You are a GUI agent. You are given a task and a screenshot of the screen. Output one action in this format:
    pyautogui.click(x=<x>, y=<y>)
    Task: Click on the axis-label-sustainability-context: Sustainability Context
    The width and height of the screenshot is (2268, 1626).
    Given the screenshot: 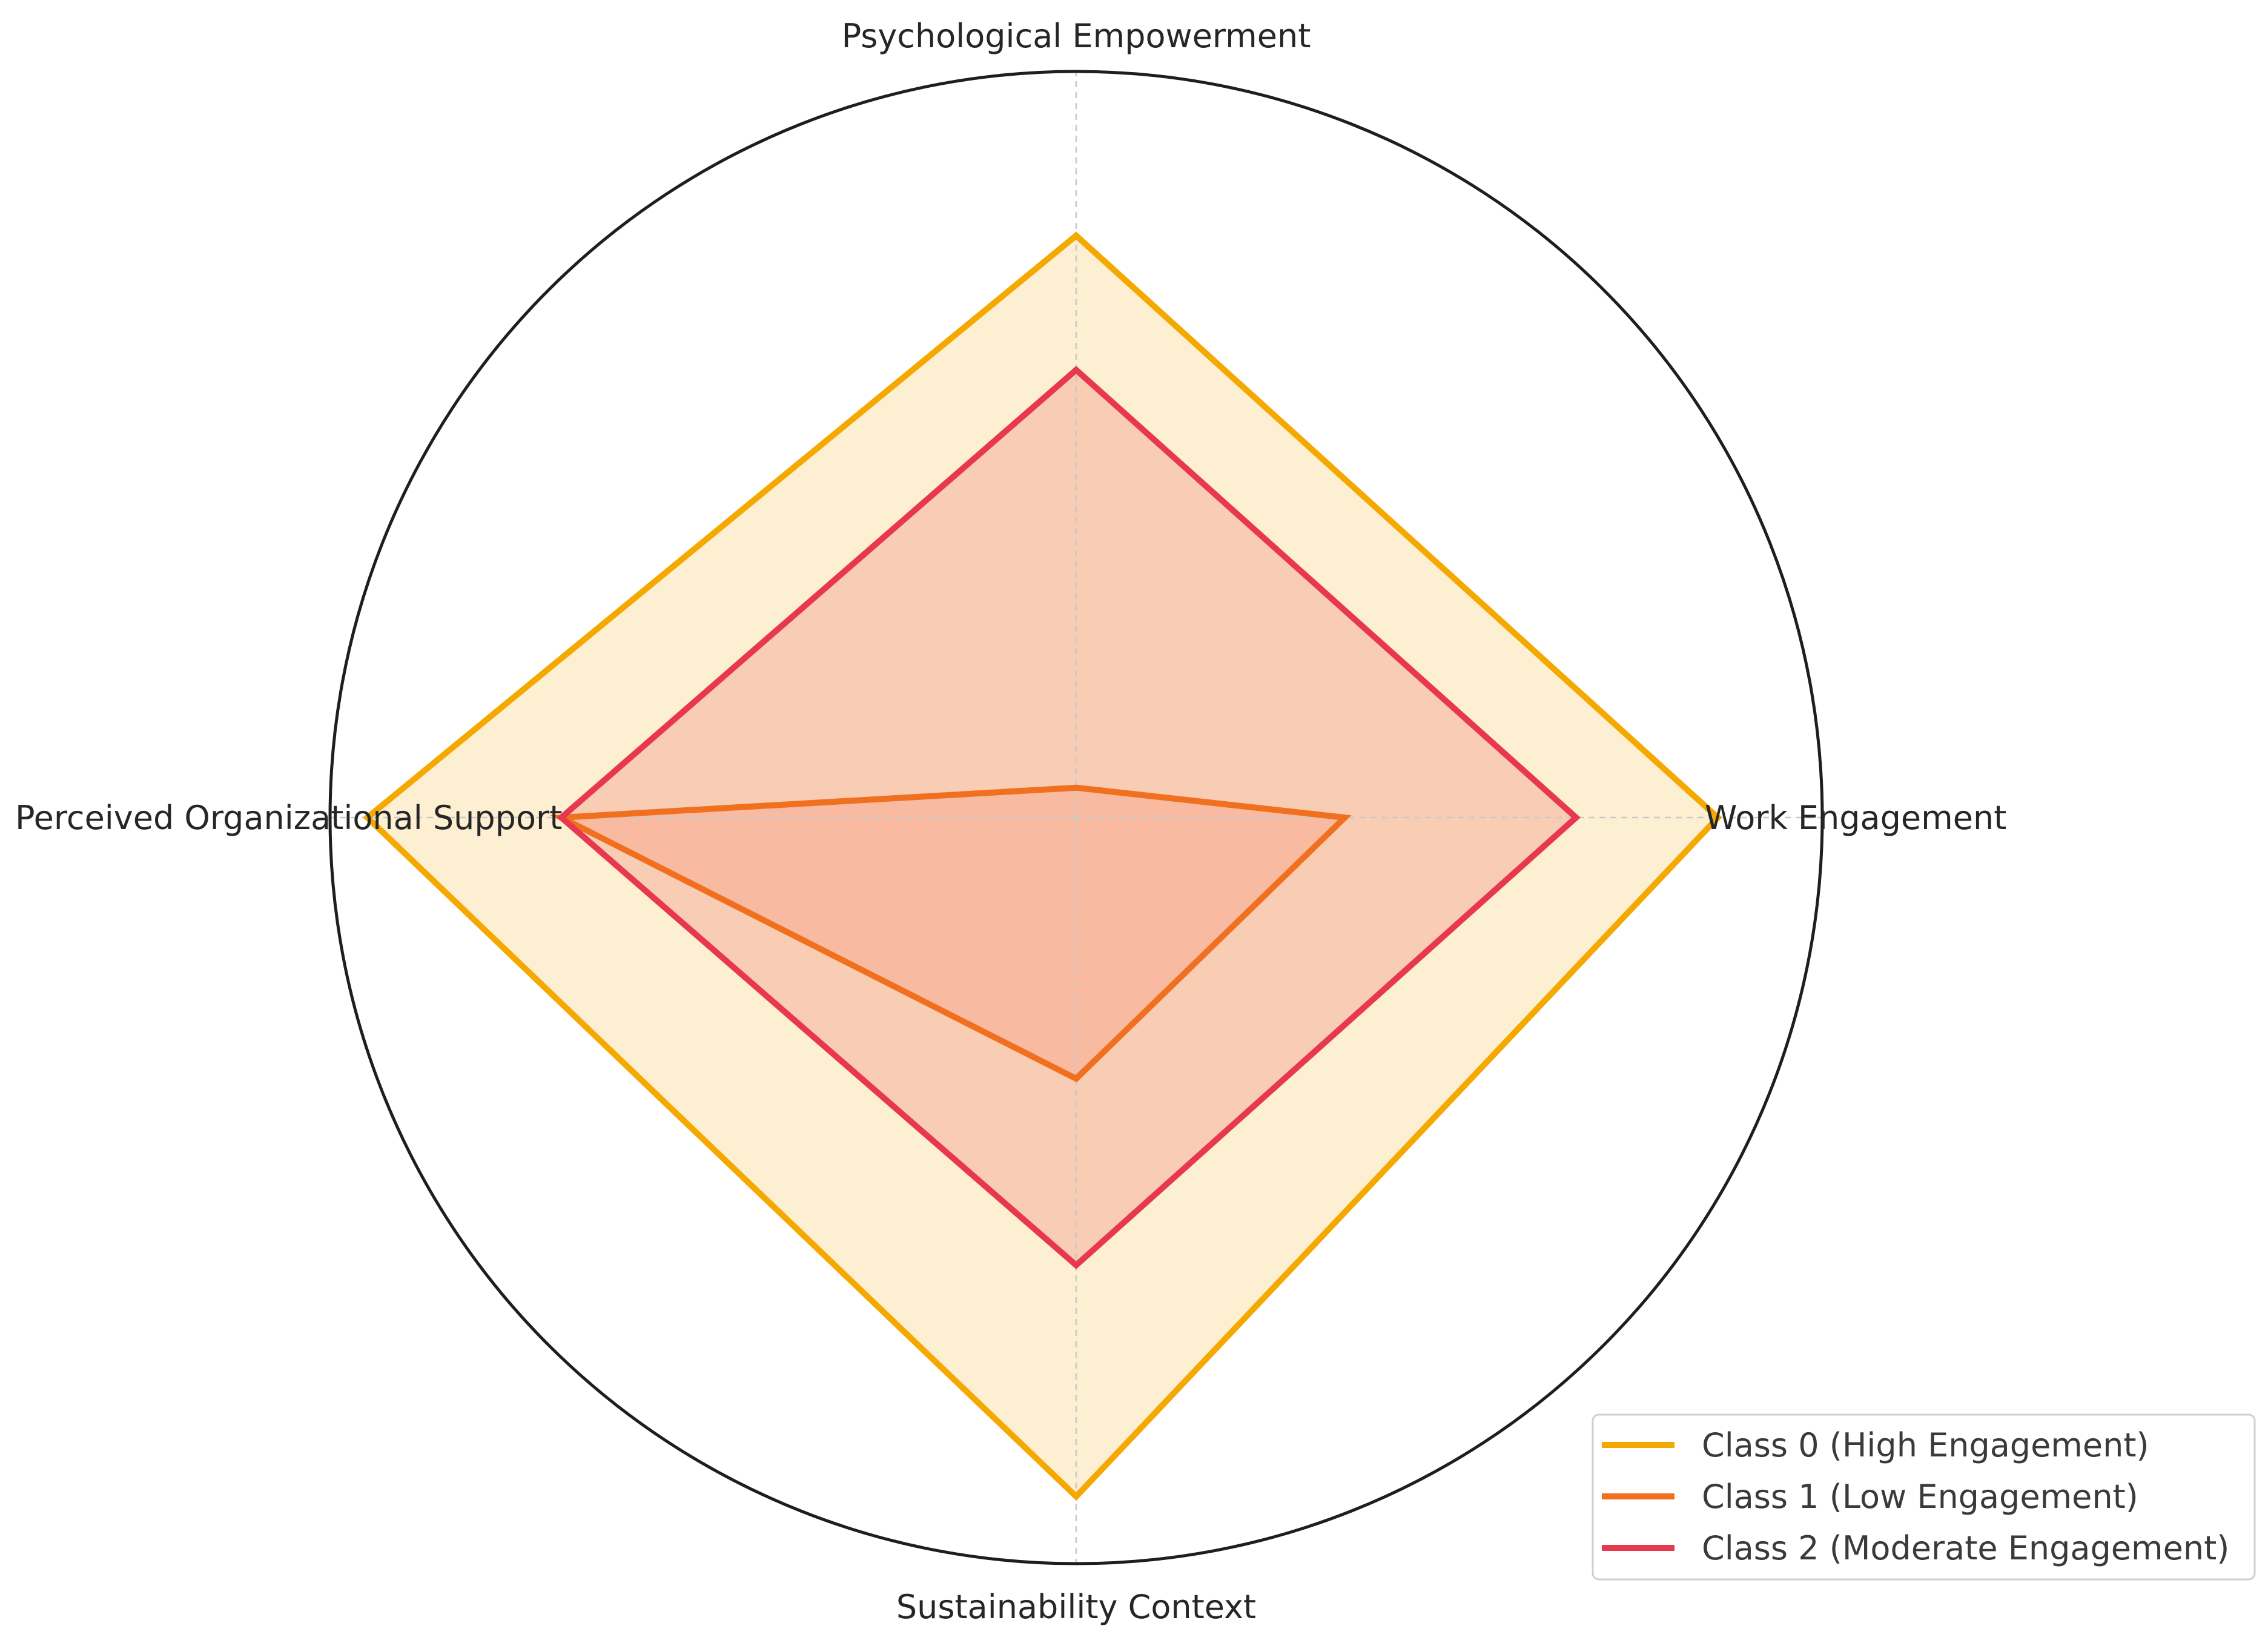 What is the action you would take?
    pyautogui.click(x=1076, y=1607)
    